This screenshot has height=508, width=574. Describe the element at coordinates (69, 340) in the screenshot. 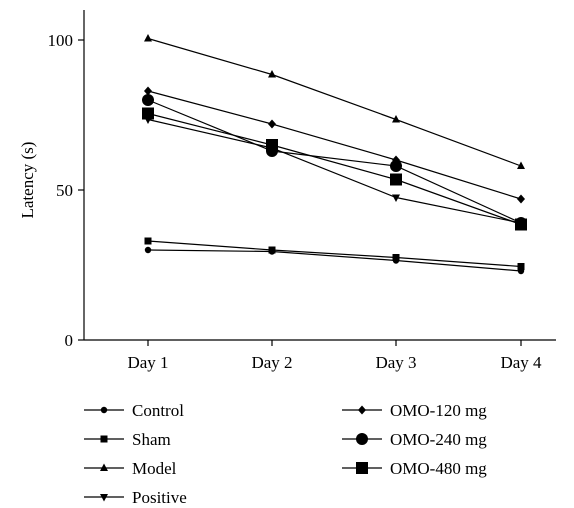

I see `y-tick-label: 0` at that location.